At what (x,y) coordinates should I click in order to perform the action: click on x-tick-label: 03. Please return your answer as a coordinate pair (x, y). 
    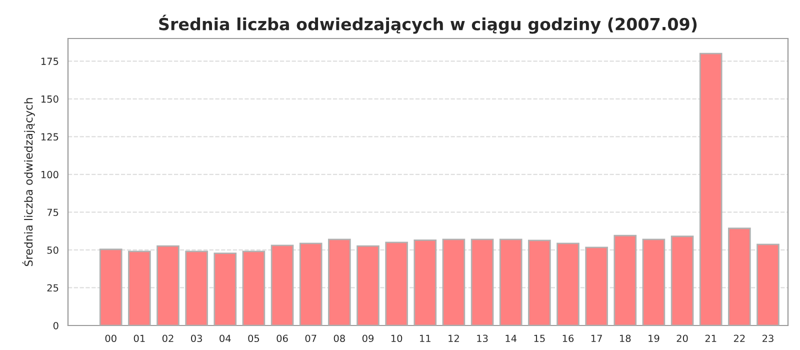
    Looking at the image, I should click on (196, 338).